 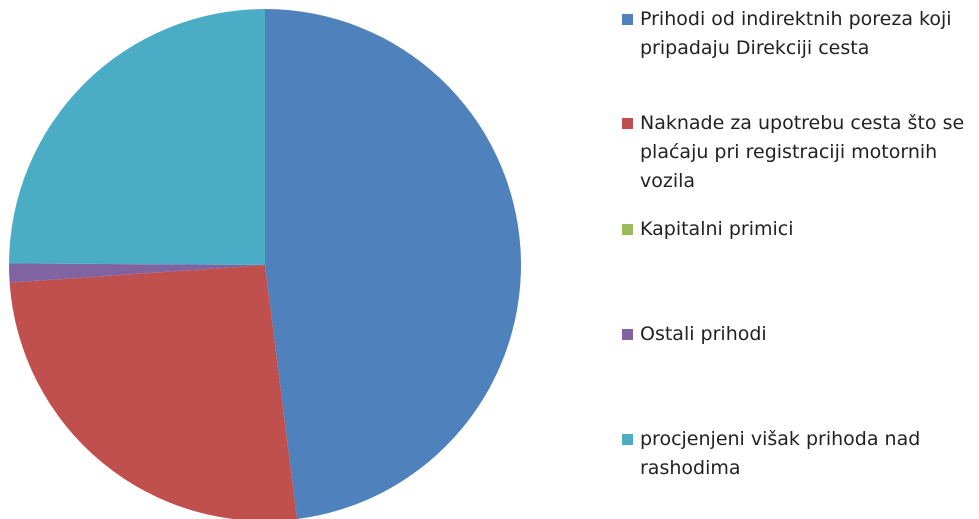 What do you see at coordinates (717, 229) in the screenshot?
I see `legend-label: Kapitalni primici` at bounding box center [717, 229].